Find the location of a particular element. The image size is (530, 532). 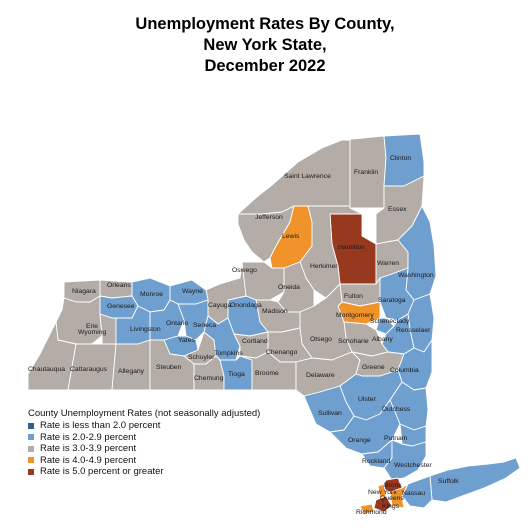

label-oneida: Oneida is located at coordinates (289, 287).